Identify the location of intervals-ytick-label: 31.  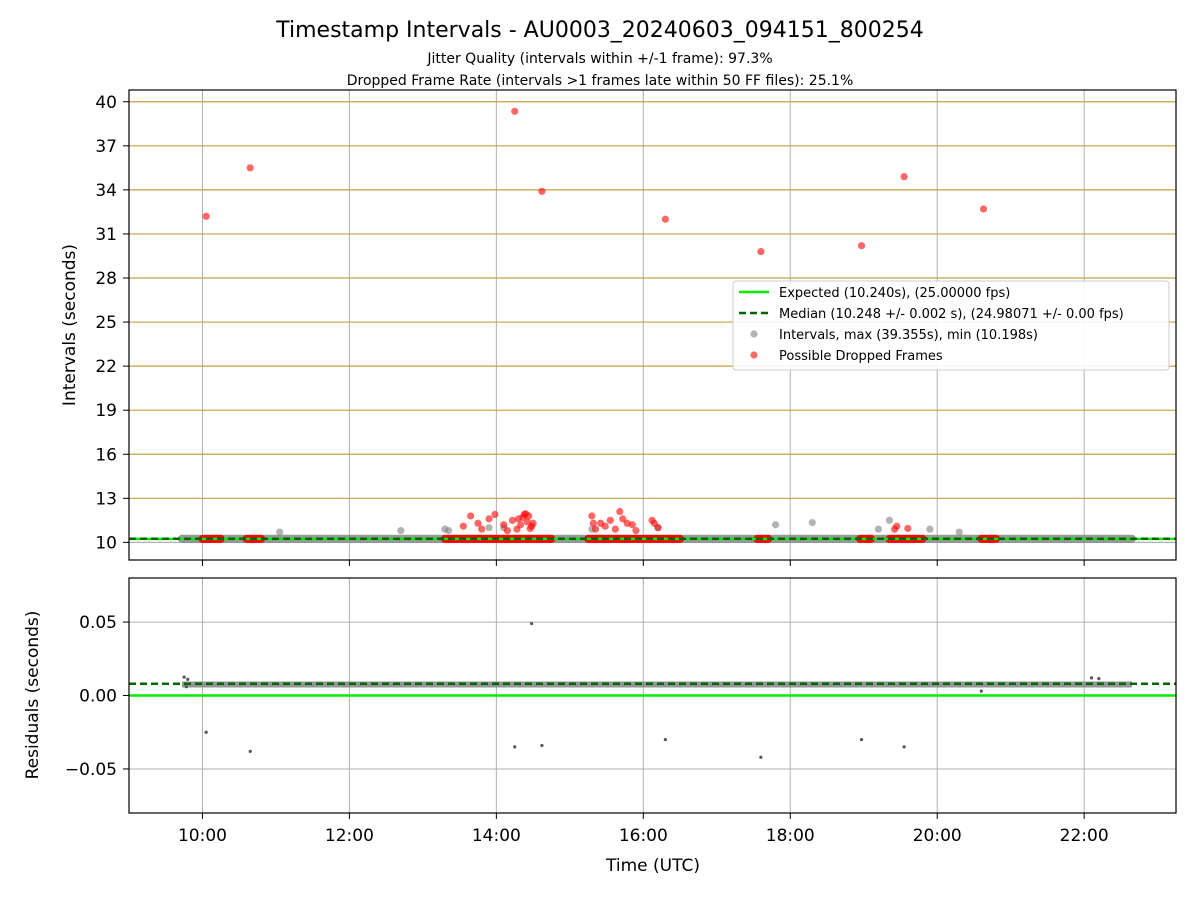
(106, 235).